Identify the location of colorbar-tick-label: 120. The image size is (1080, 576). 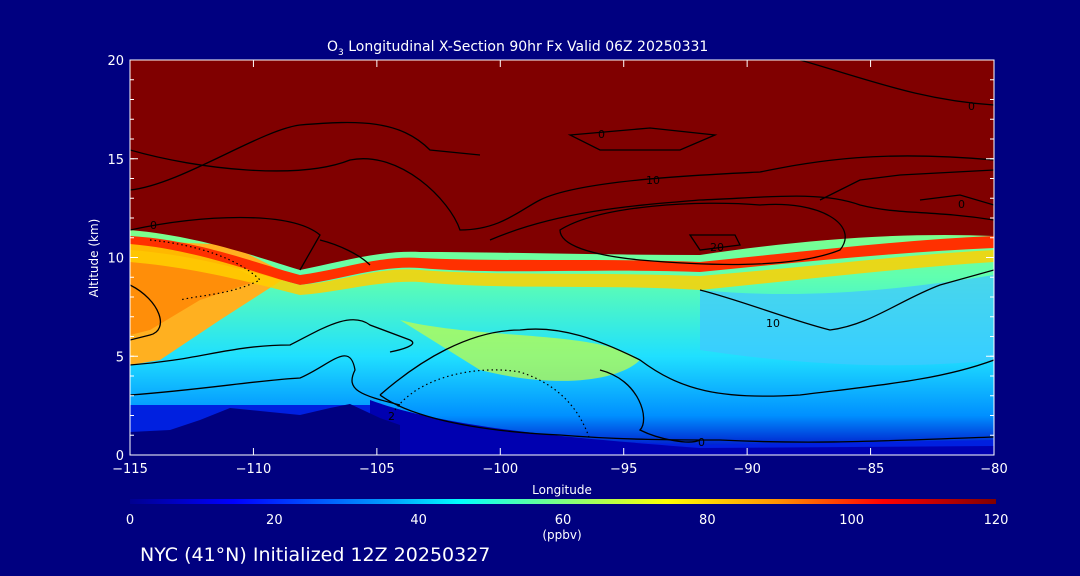
(996, 520).